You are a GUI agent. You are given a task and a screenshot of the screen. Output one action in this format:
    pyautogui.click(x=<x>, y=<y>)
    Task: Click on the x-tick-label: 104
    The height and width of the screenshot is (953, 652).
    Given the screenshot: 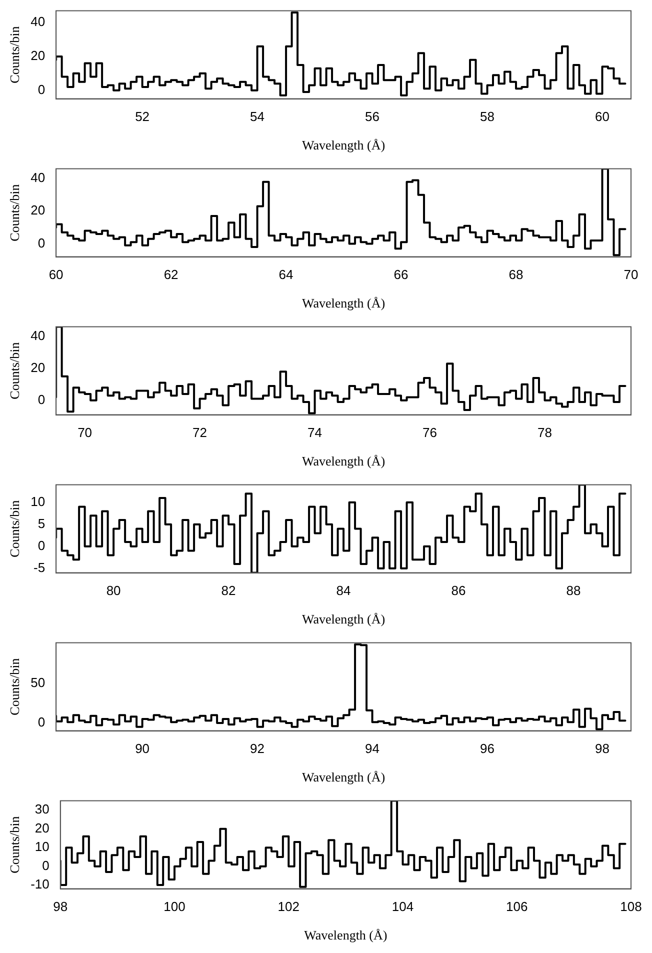 What is the action you would take?
    pyautogui.click(x=403, y=906)
    